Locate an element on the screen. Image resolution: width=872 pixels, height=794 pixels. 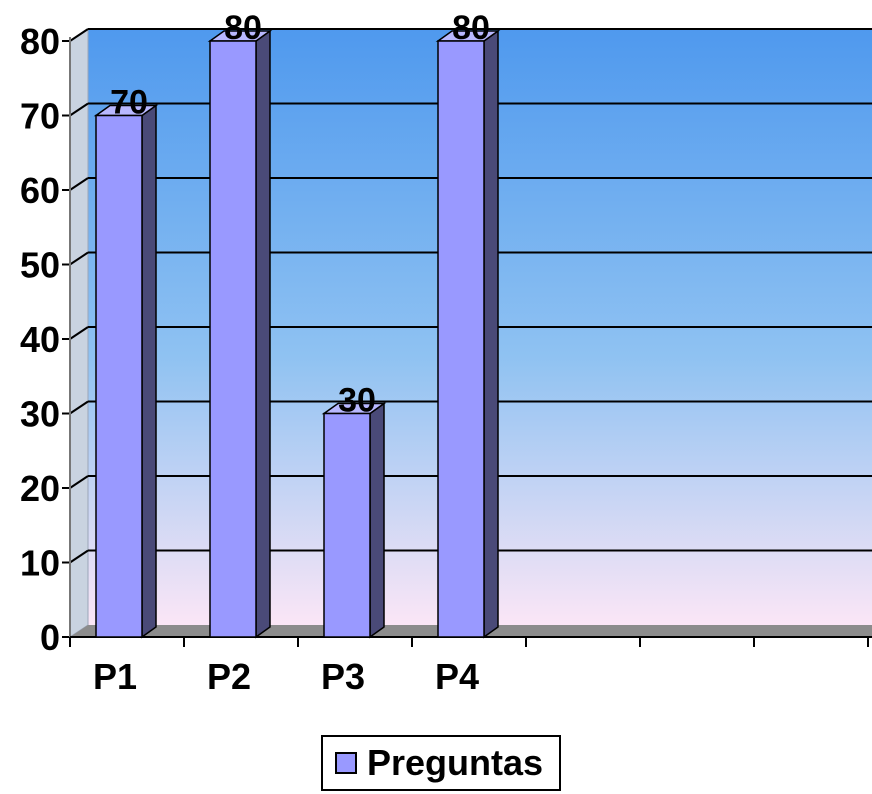
x-tick-label: P3 is located at coordinates (343, 676).